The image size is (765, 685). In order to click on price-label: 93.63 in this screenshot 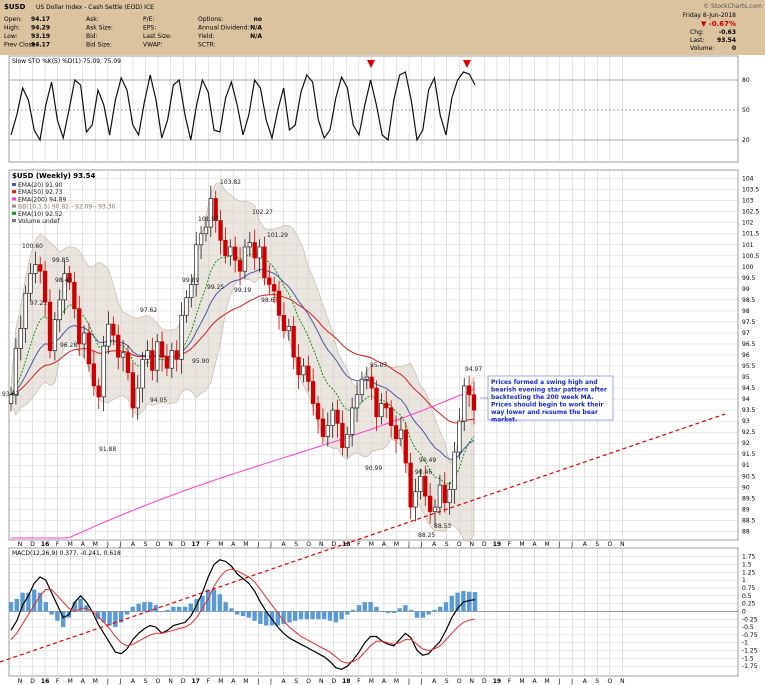, I will do `click(10, 394)`.